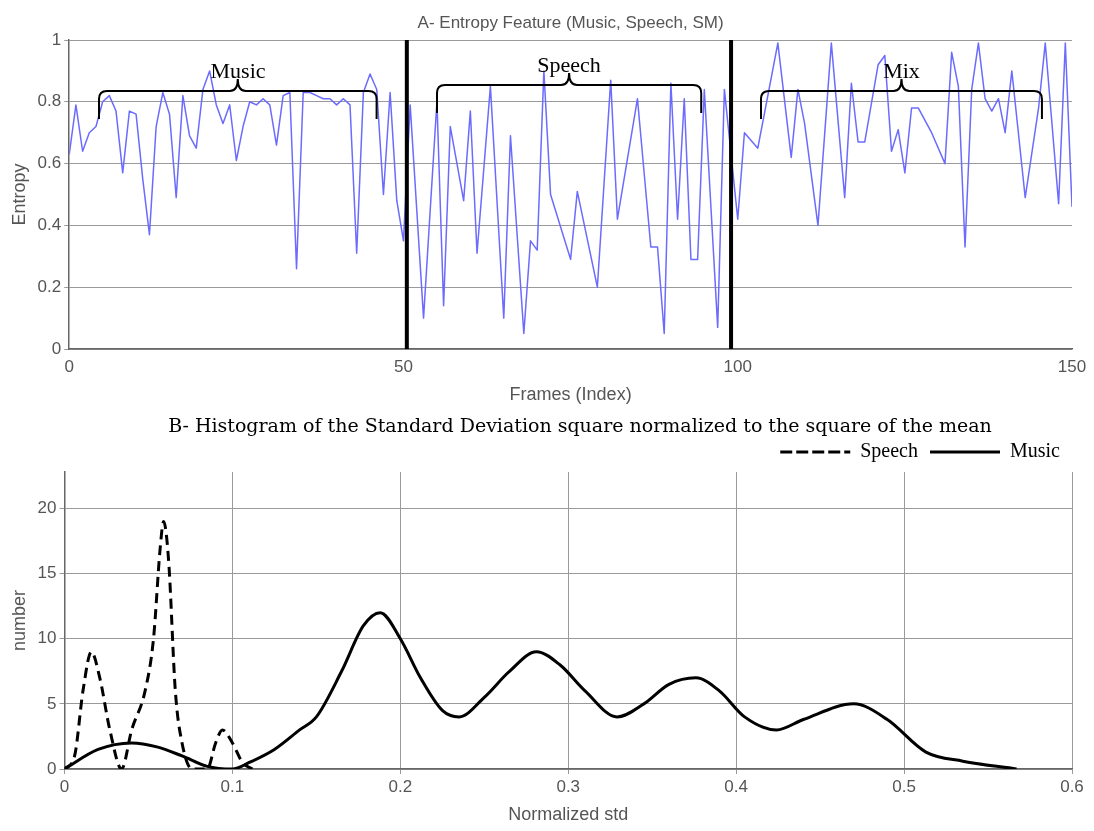 The height and width of the screenshot is (831, 1094). What do you see at coordinates (18, 620) in the screenshot?
I see `y-axis-title: number` at bounding box center [18, 620].